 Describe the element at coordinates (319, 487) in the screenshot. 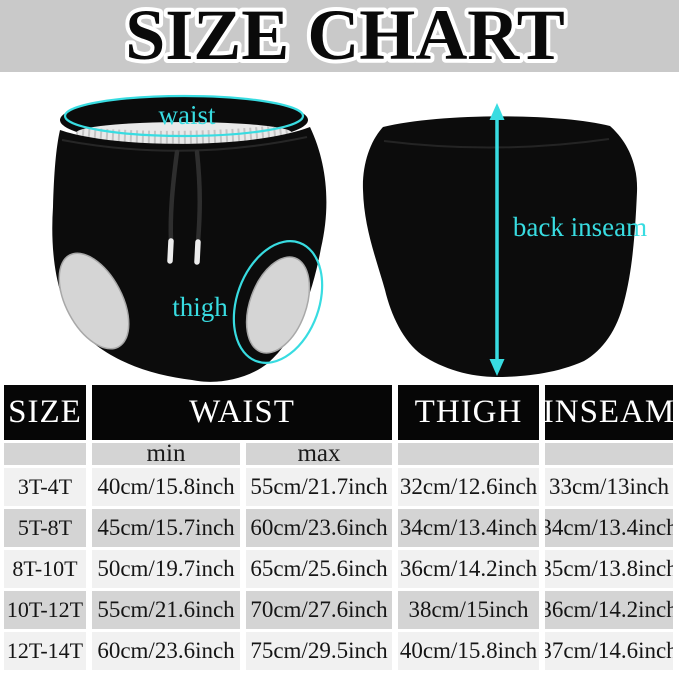

I see `waist-max-cell: 55cm/21.7inch` at that location.